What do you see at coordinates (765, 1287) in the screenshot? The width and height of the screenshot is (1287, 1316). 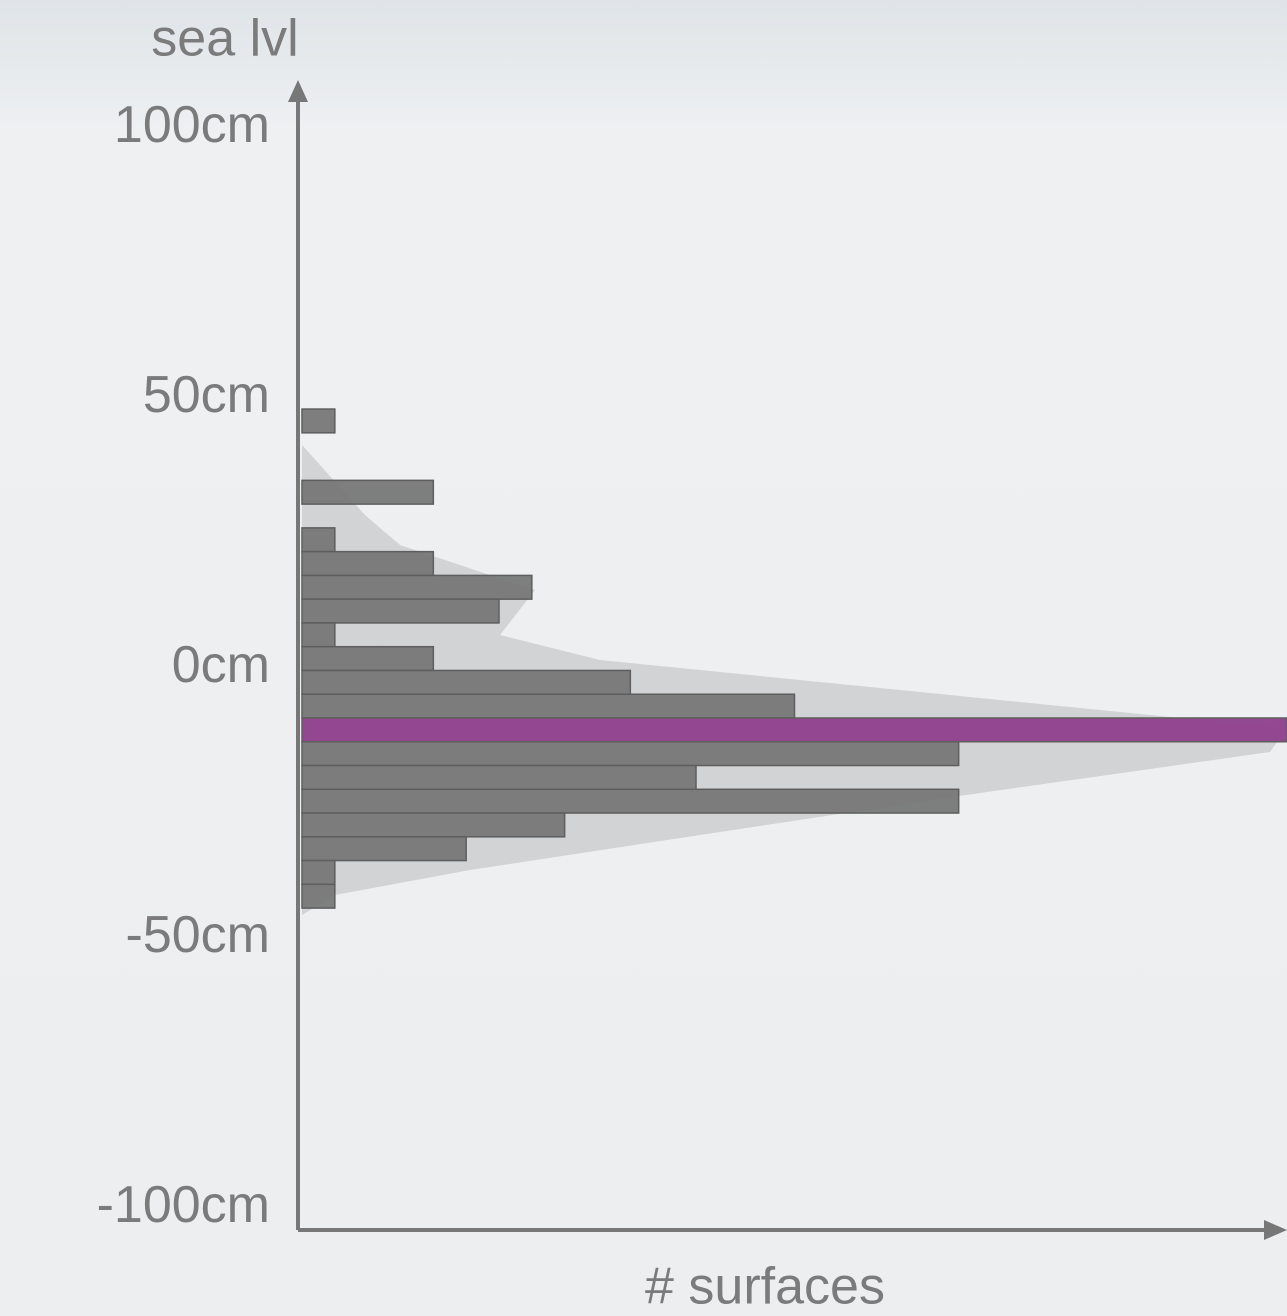 I see `x-axis-label: # surfaces` at bounding box center [765, 1287].